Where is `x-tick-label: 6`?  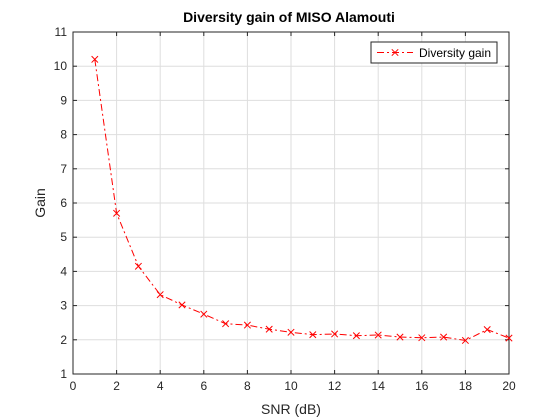
x-tick-label: 6 is located at coordinates (203, 386).